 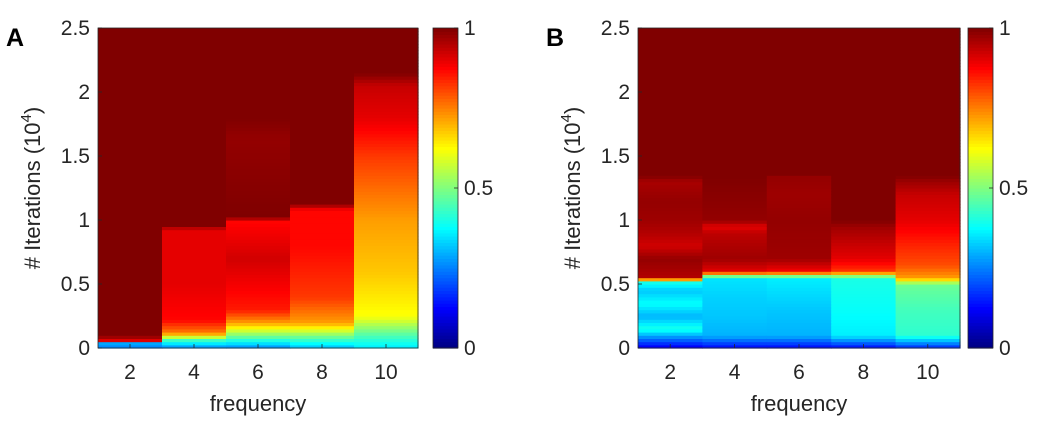 What do you see at coordinates (735, 372) in the screenshot?
I see `x-tick-label: 4` at bounding box center [735, 372].